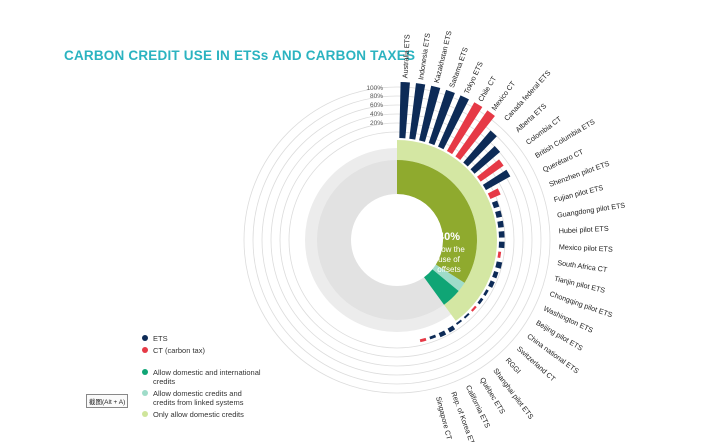 The height and width of the screenshot is (442, 720). I want to click on legend-label: Allow domestic and international credits, so click(207, 377).